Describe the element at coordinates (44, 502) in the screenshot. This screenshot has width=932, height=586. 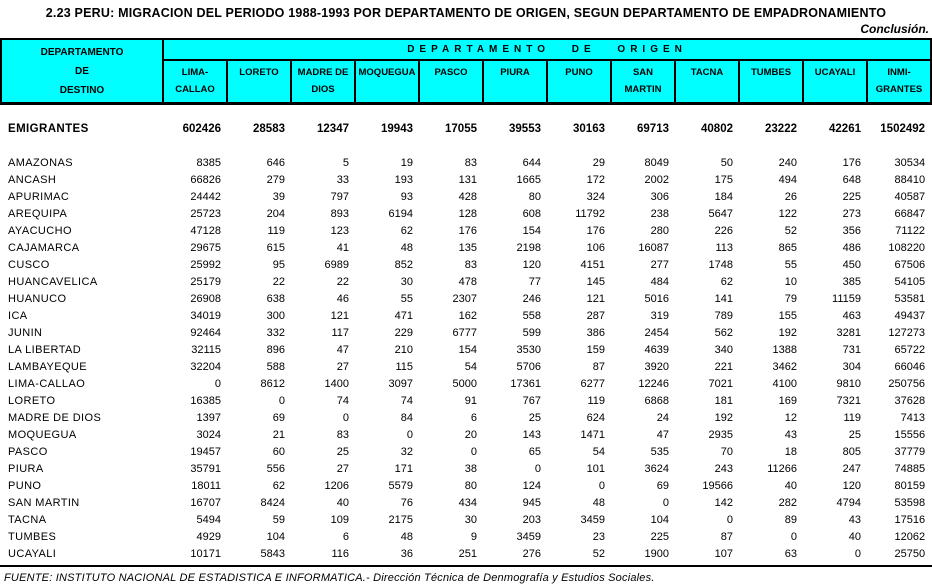
I see `row-label: SAN MARTIN` at that location.